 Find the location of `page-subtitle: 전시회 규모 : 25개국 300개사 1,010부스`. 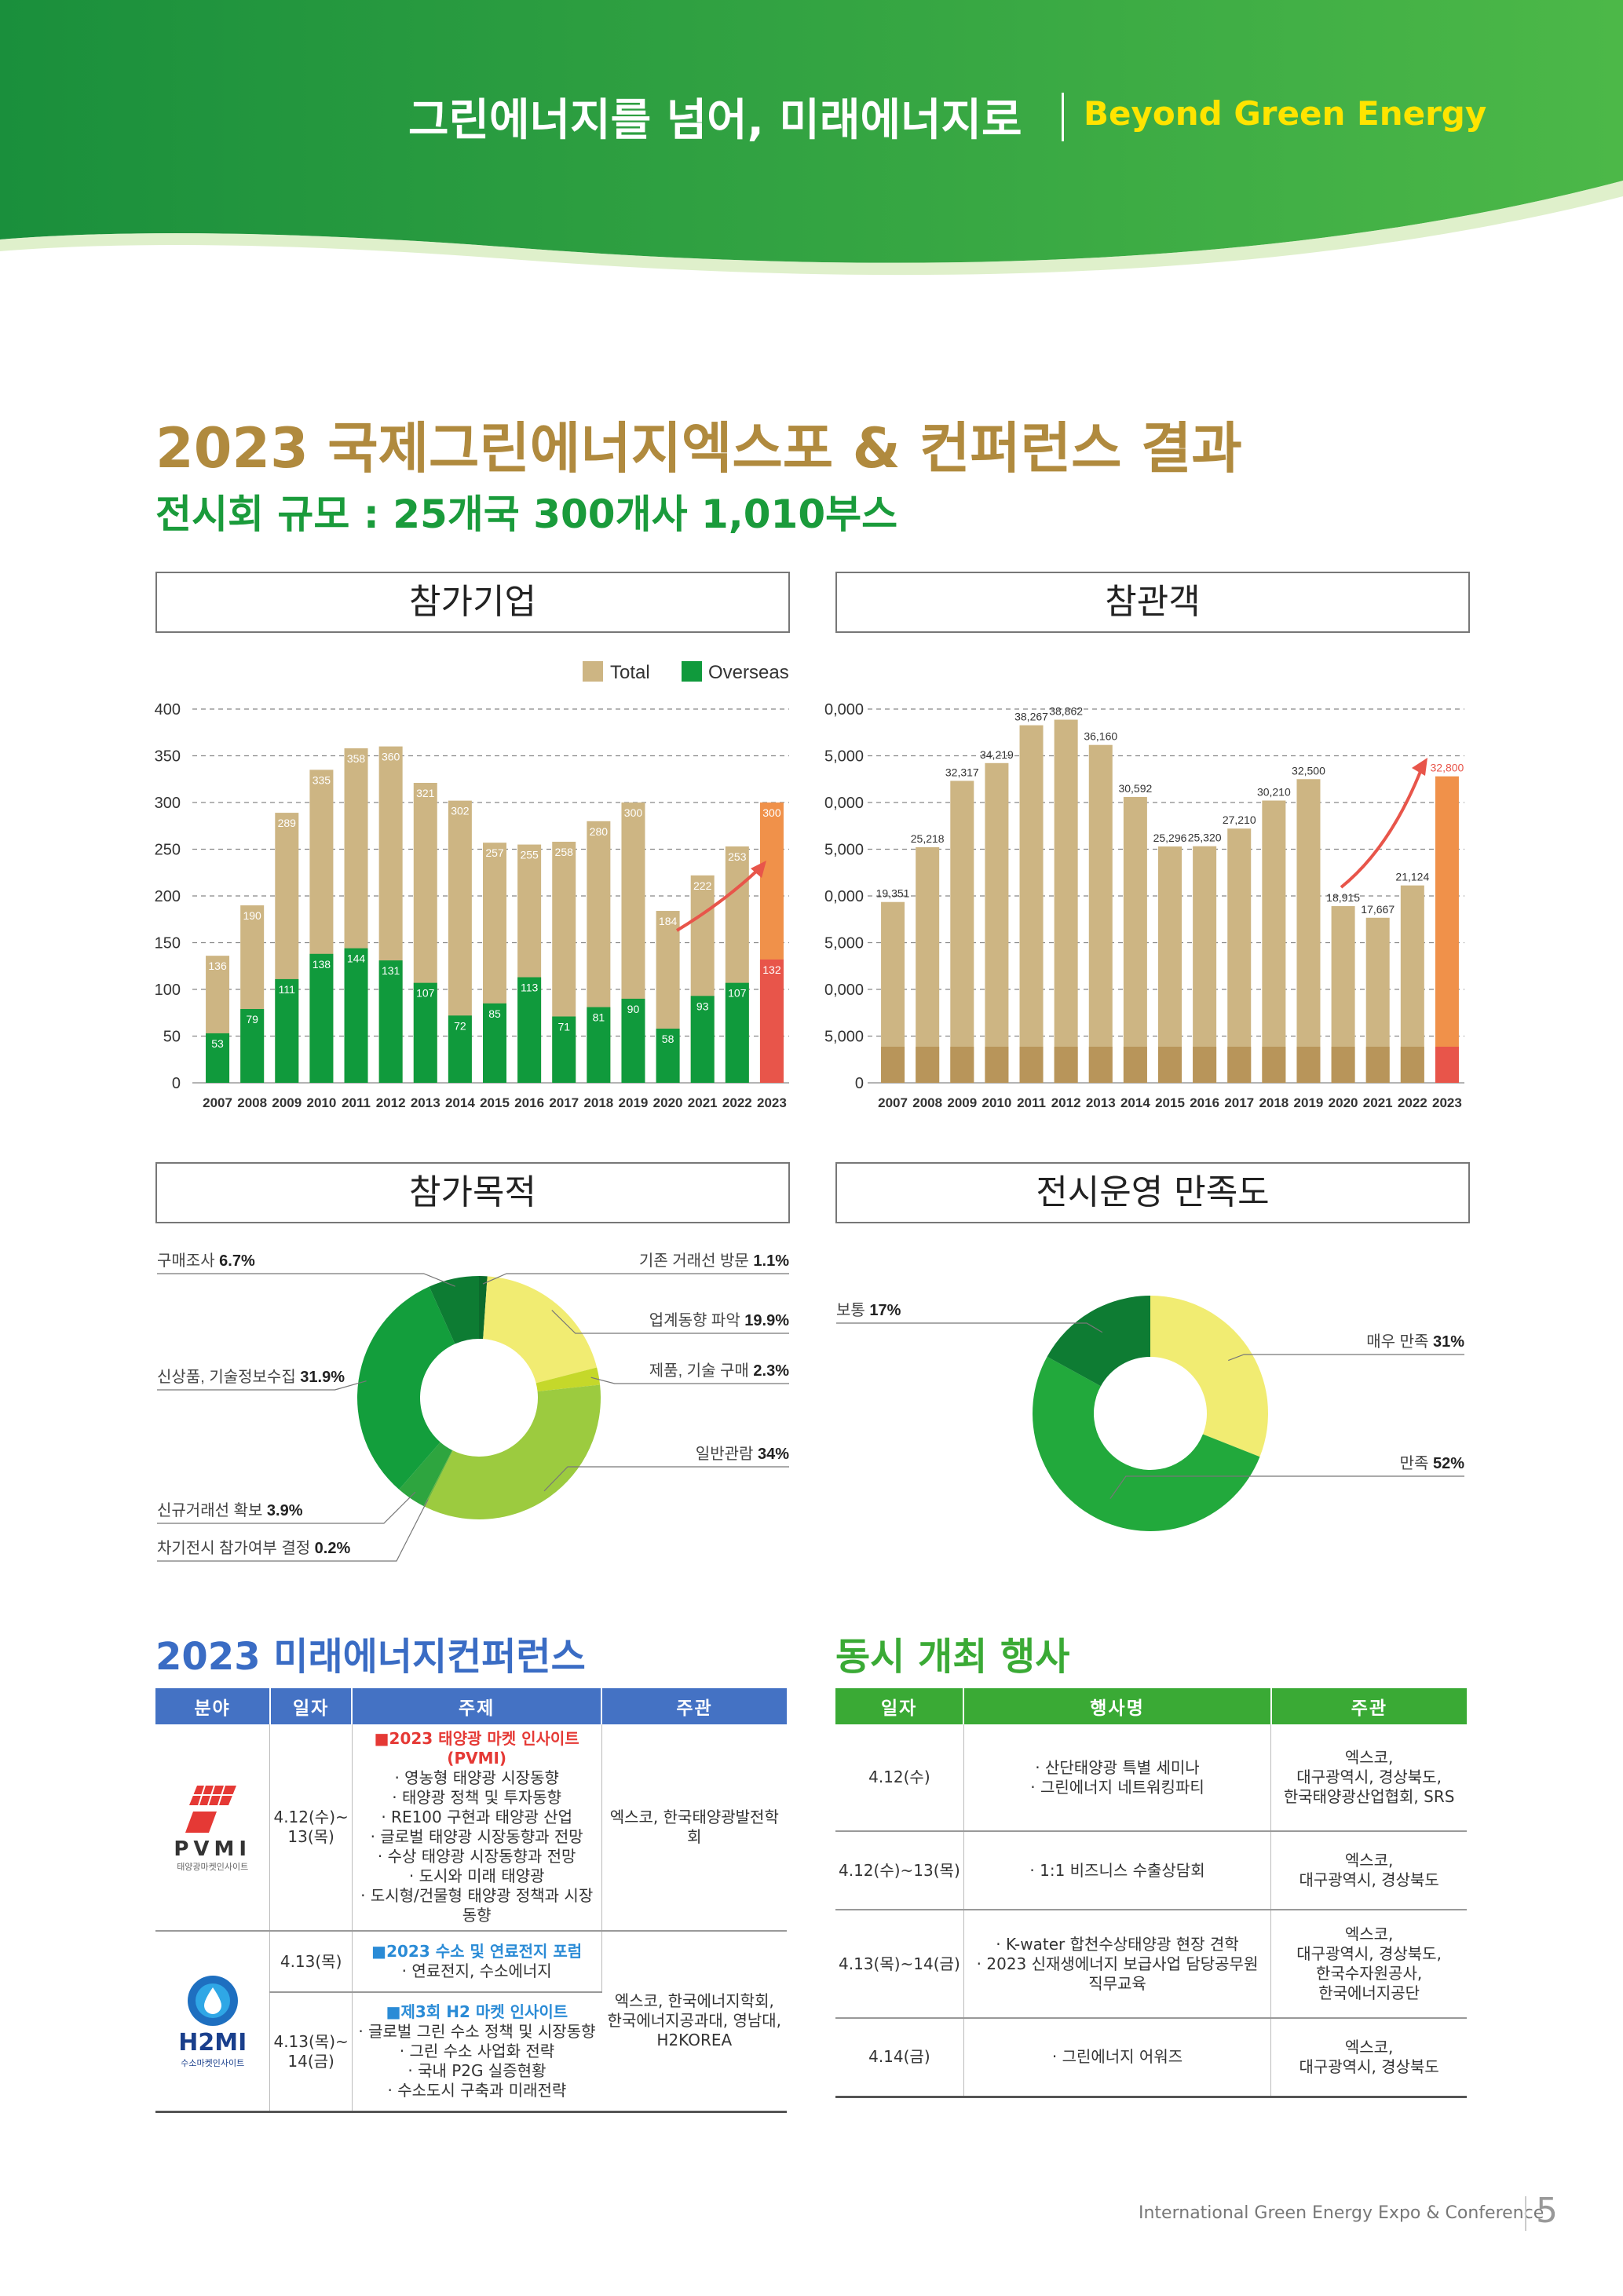

page-subtitle: 전시회 규모 : 25개국 300개사 1,010부스 is located at coordinates (526, 514).